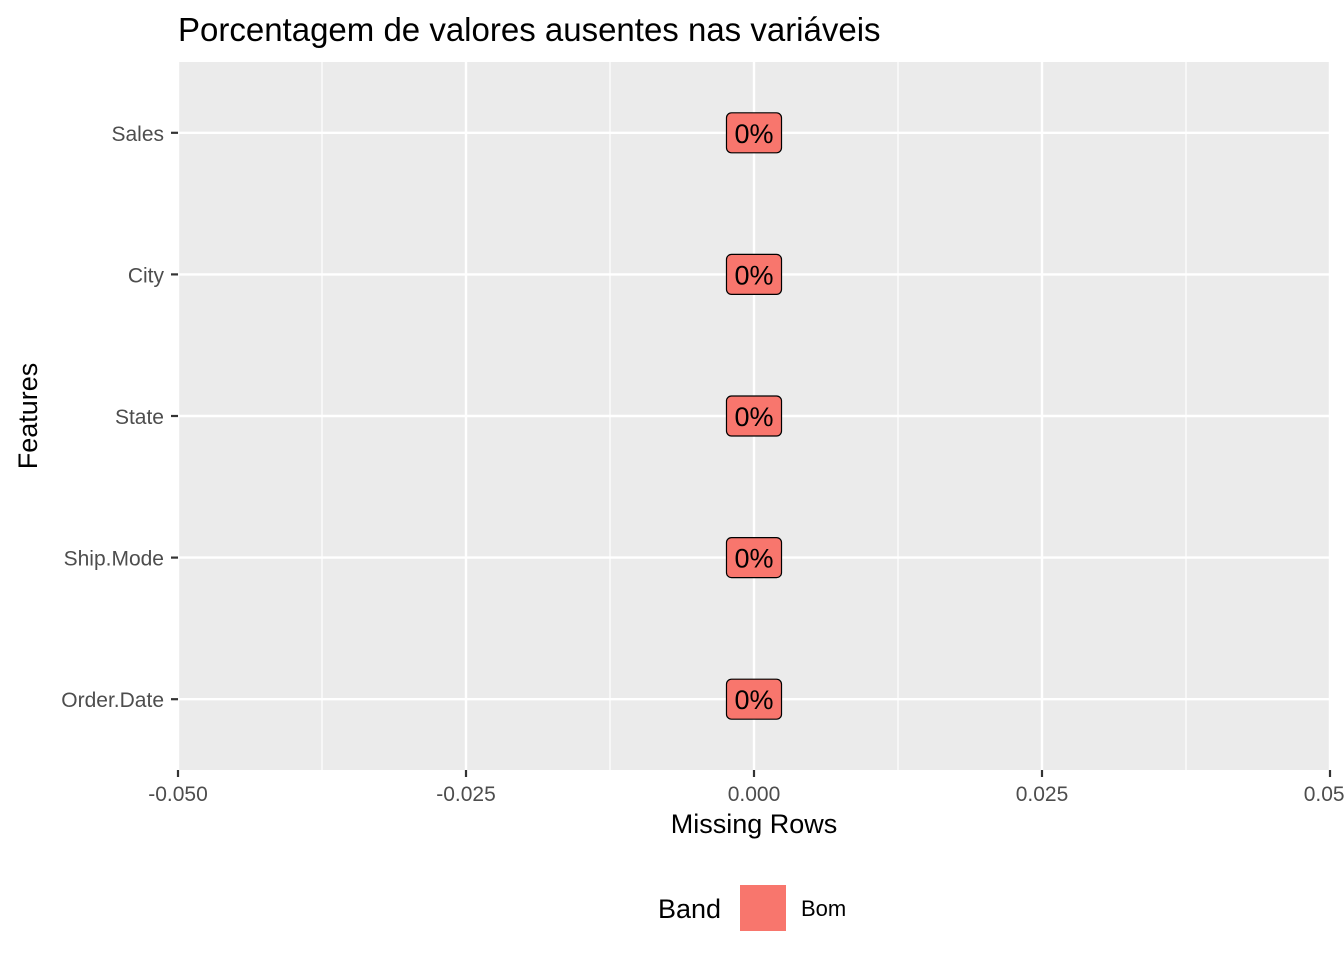 This screenshot has width=1344, height=960. What do you see at coordinates (146, 275) in the screenshot?
I see `y-tick-label: City` at bounding box center [146, 275].